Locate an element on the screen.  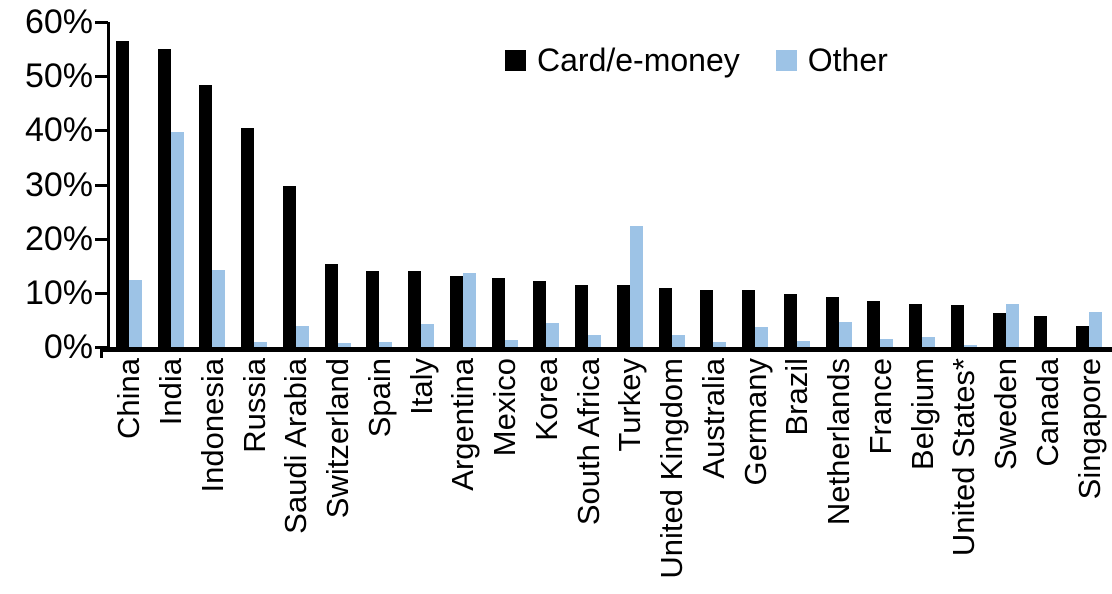
category-label: China is located at coordinates (129, 398).